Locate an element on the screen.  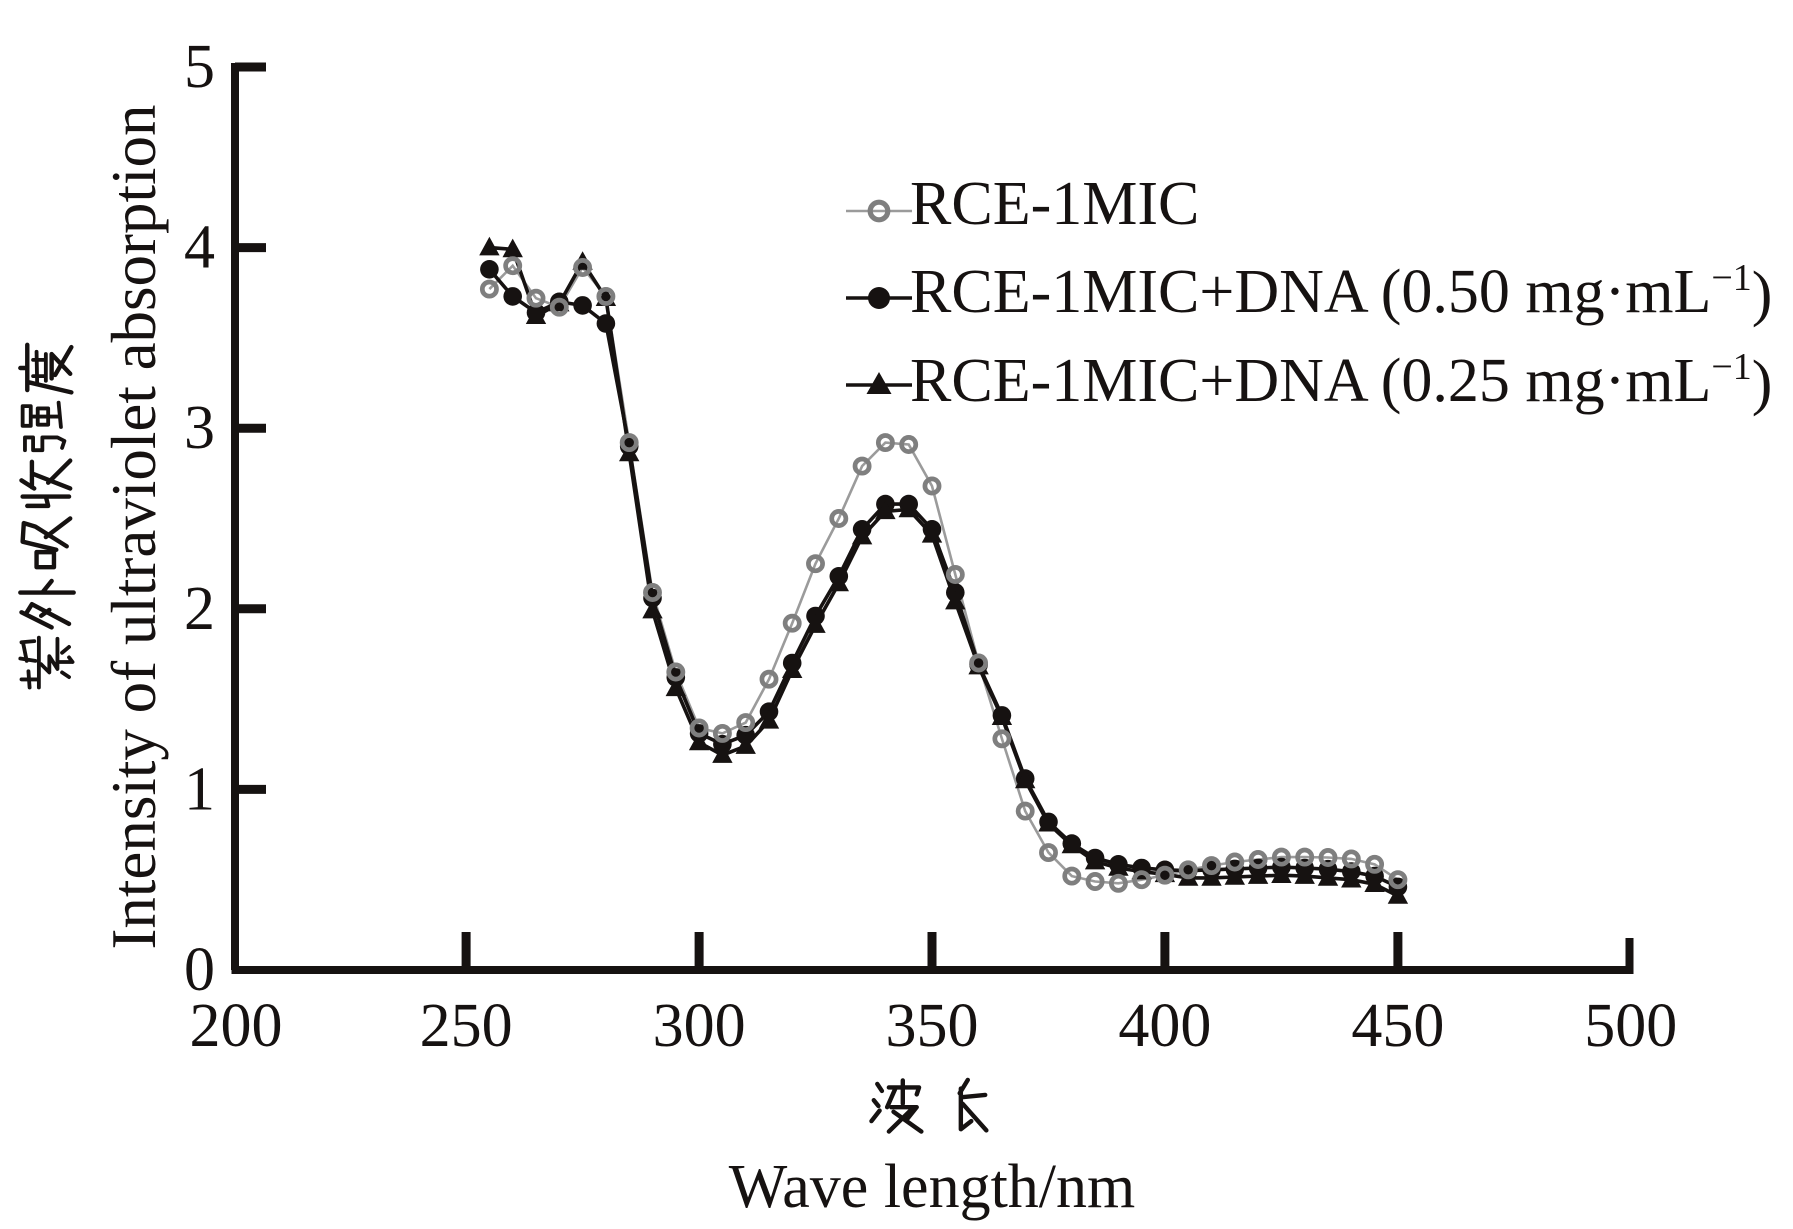
svg-text: 0 is located at coordinates (199, 970).